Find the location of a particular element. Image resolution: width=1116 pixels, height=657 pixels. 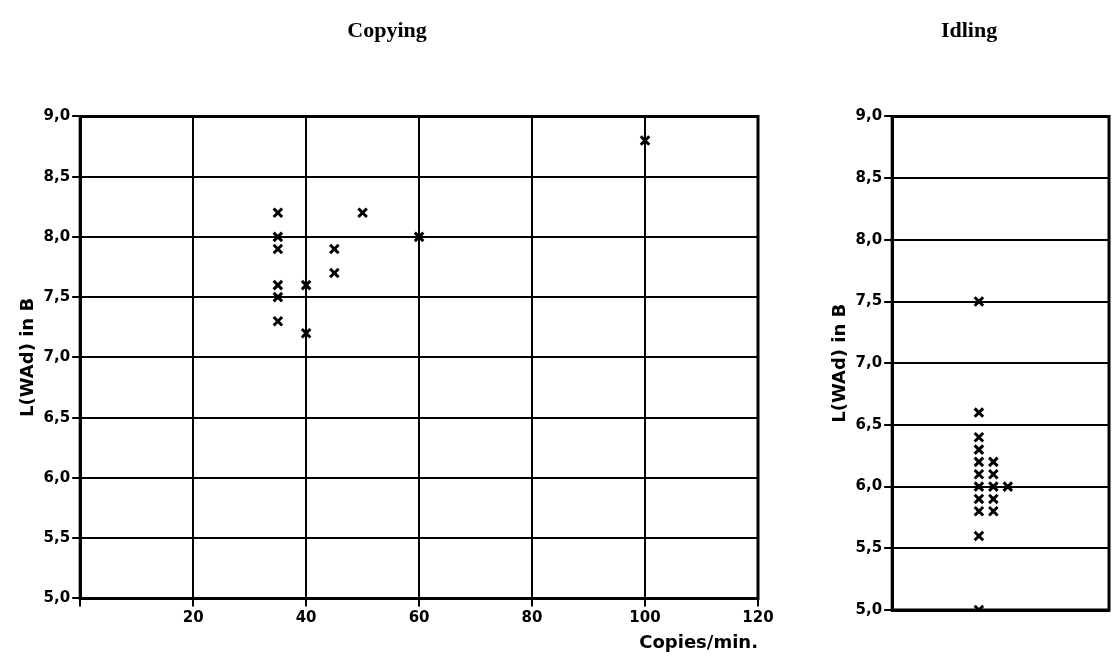

x-tick-label: 120 is located at coordinates (758, 617).